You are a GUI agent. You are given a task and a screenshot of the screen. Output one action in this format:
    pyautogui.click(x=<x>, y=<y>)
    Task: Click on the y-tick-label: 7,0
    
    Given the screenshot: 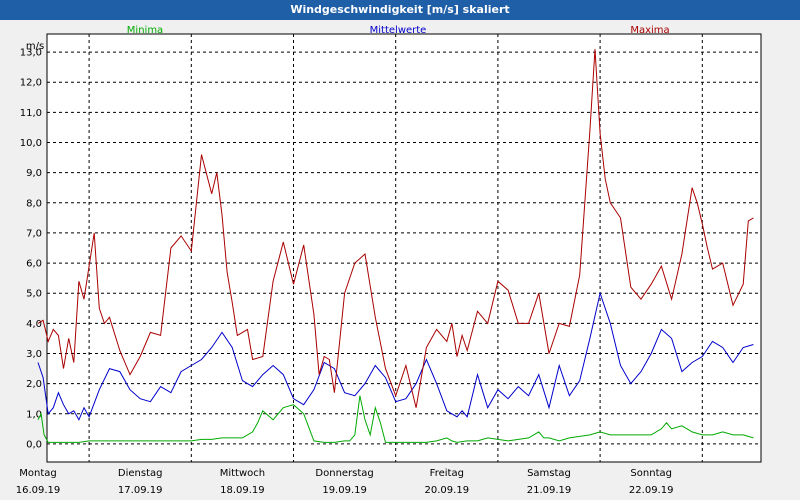 What is the action you would take?
    pyautogui.click(x=34, y=233)
    